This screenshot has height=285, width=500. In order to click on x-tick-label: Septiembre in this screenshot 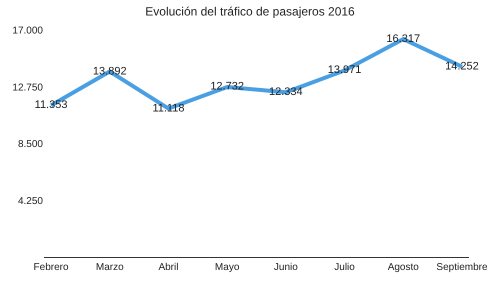, I will do `click(462, 267)`.